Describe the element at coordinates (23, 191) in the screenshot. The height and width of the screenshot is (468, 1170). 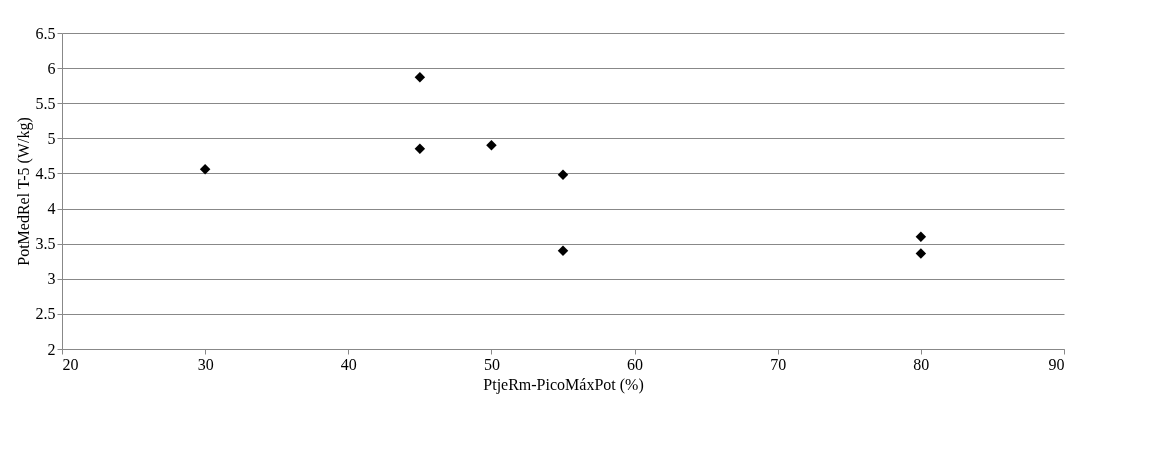
I see `y-axis-title: PotMedRel T-5 (W/kg)` at that location.